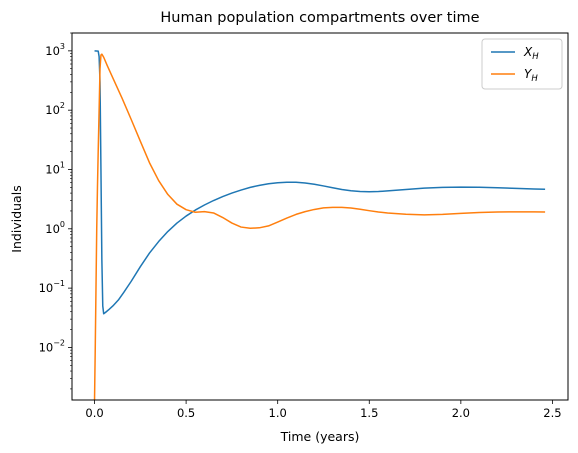 The height and width of the screenshot is (453, 578). Describe the element at coordinates (531, 75) in the screenshot. I see `legend-label-1: YH` at that location.